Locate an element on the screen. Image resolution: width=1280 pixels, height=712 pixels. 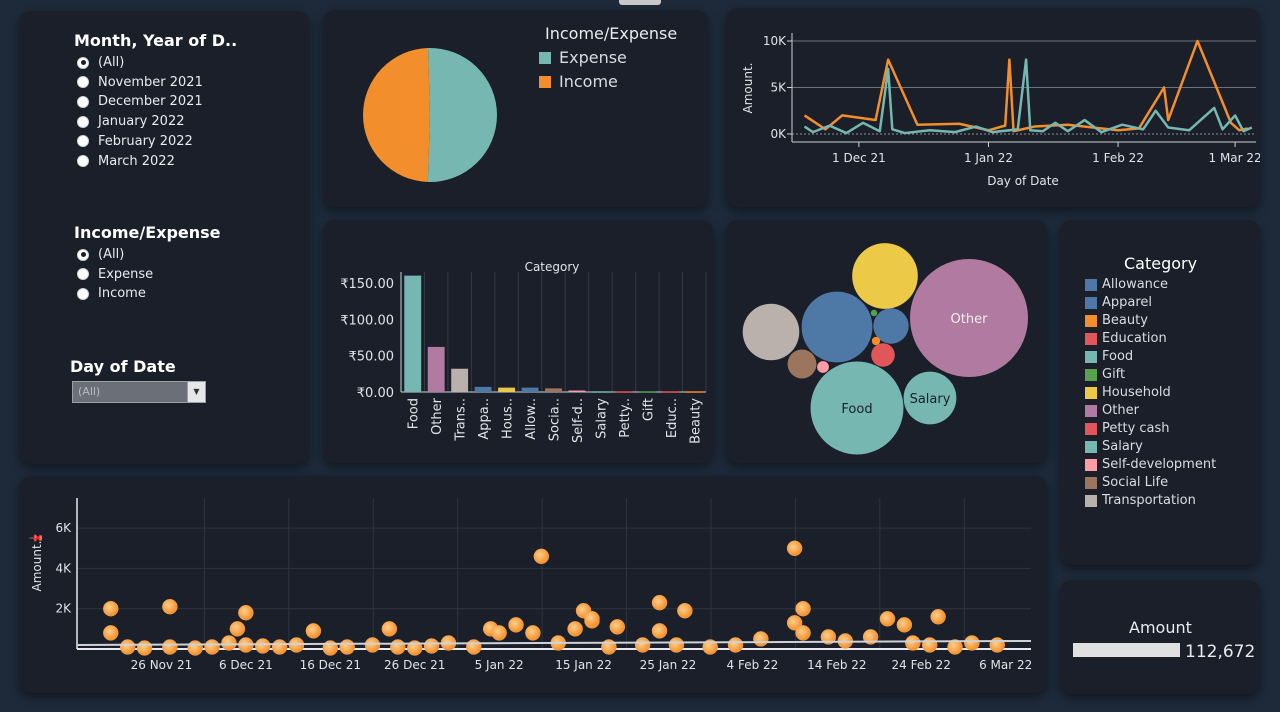
pie-legend-item-income: Income is located at coordinates (578, 81).